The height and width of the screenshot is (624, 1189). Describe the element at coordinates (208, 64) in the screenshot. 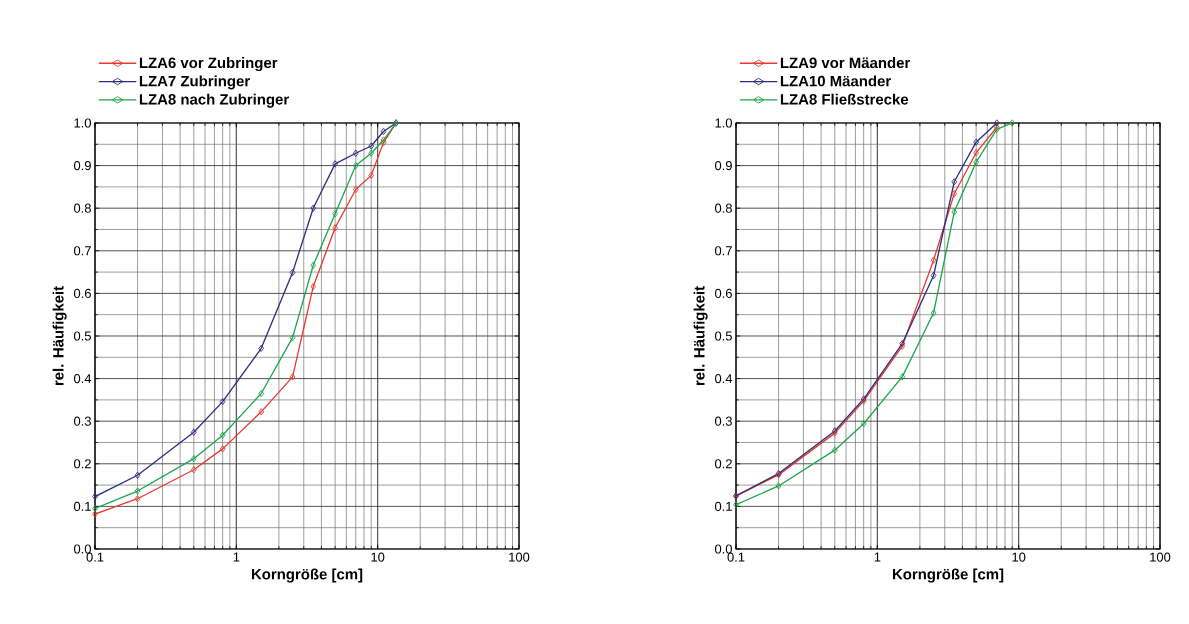

I see `legend-label: LZA6 vor Zubringer` at that location.